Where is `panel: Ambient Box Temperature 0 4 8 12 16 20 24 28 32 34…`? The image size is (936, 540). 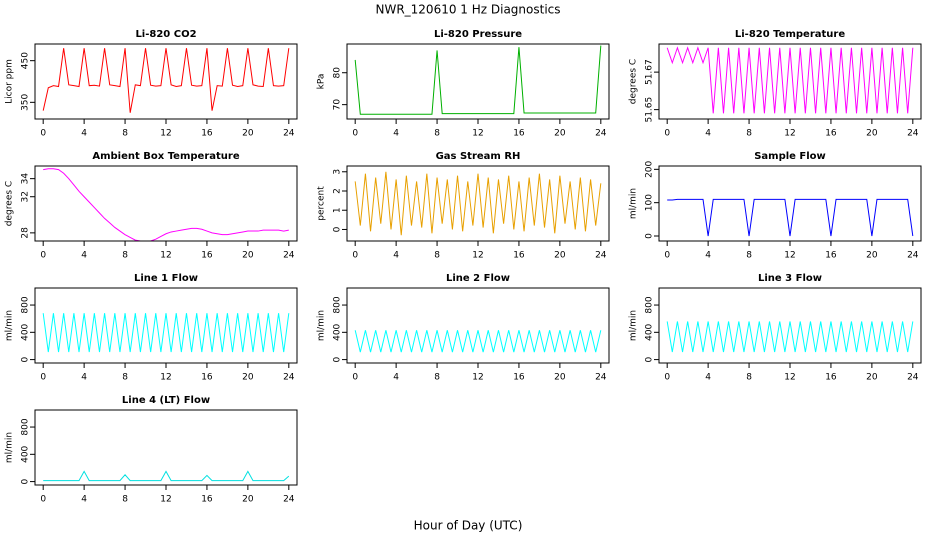 panel: Ambient Box Temperature 0 4 8 12 16 20 24 28 32 34… is located at coordinates (151, 206).